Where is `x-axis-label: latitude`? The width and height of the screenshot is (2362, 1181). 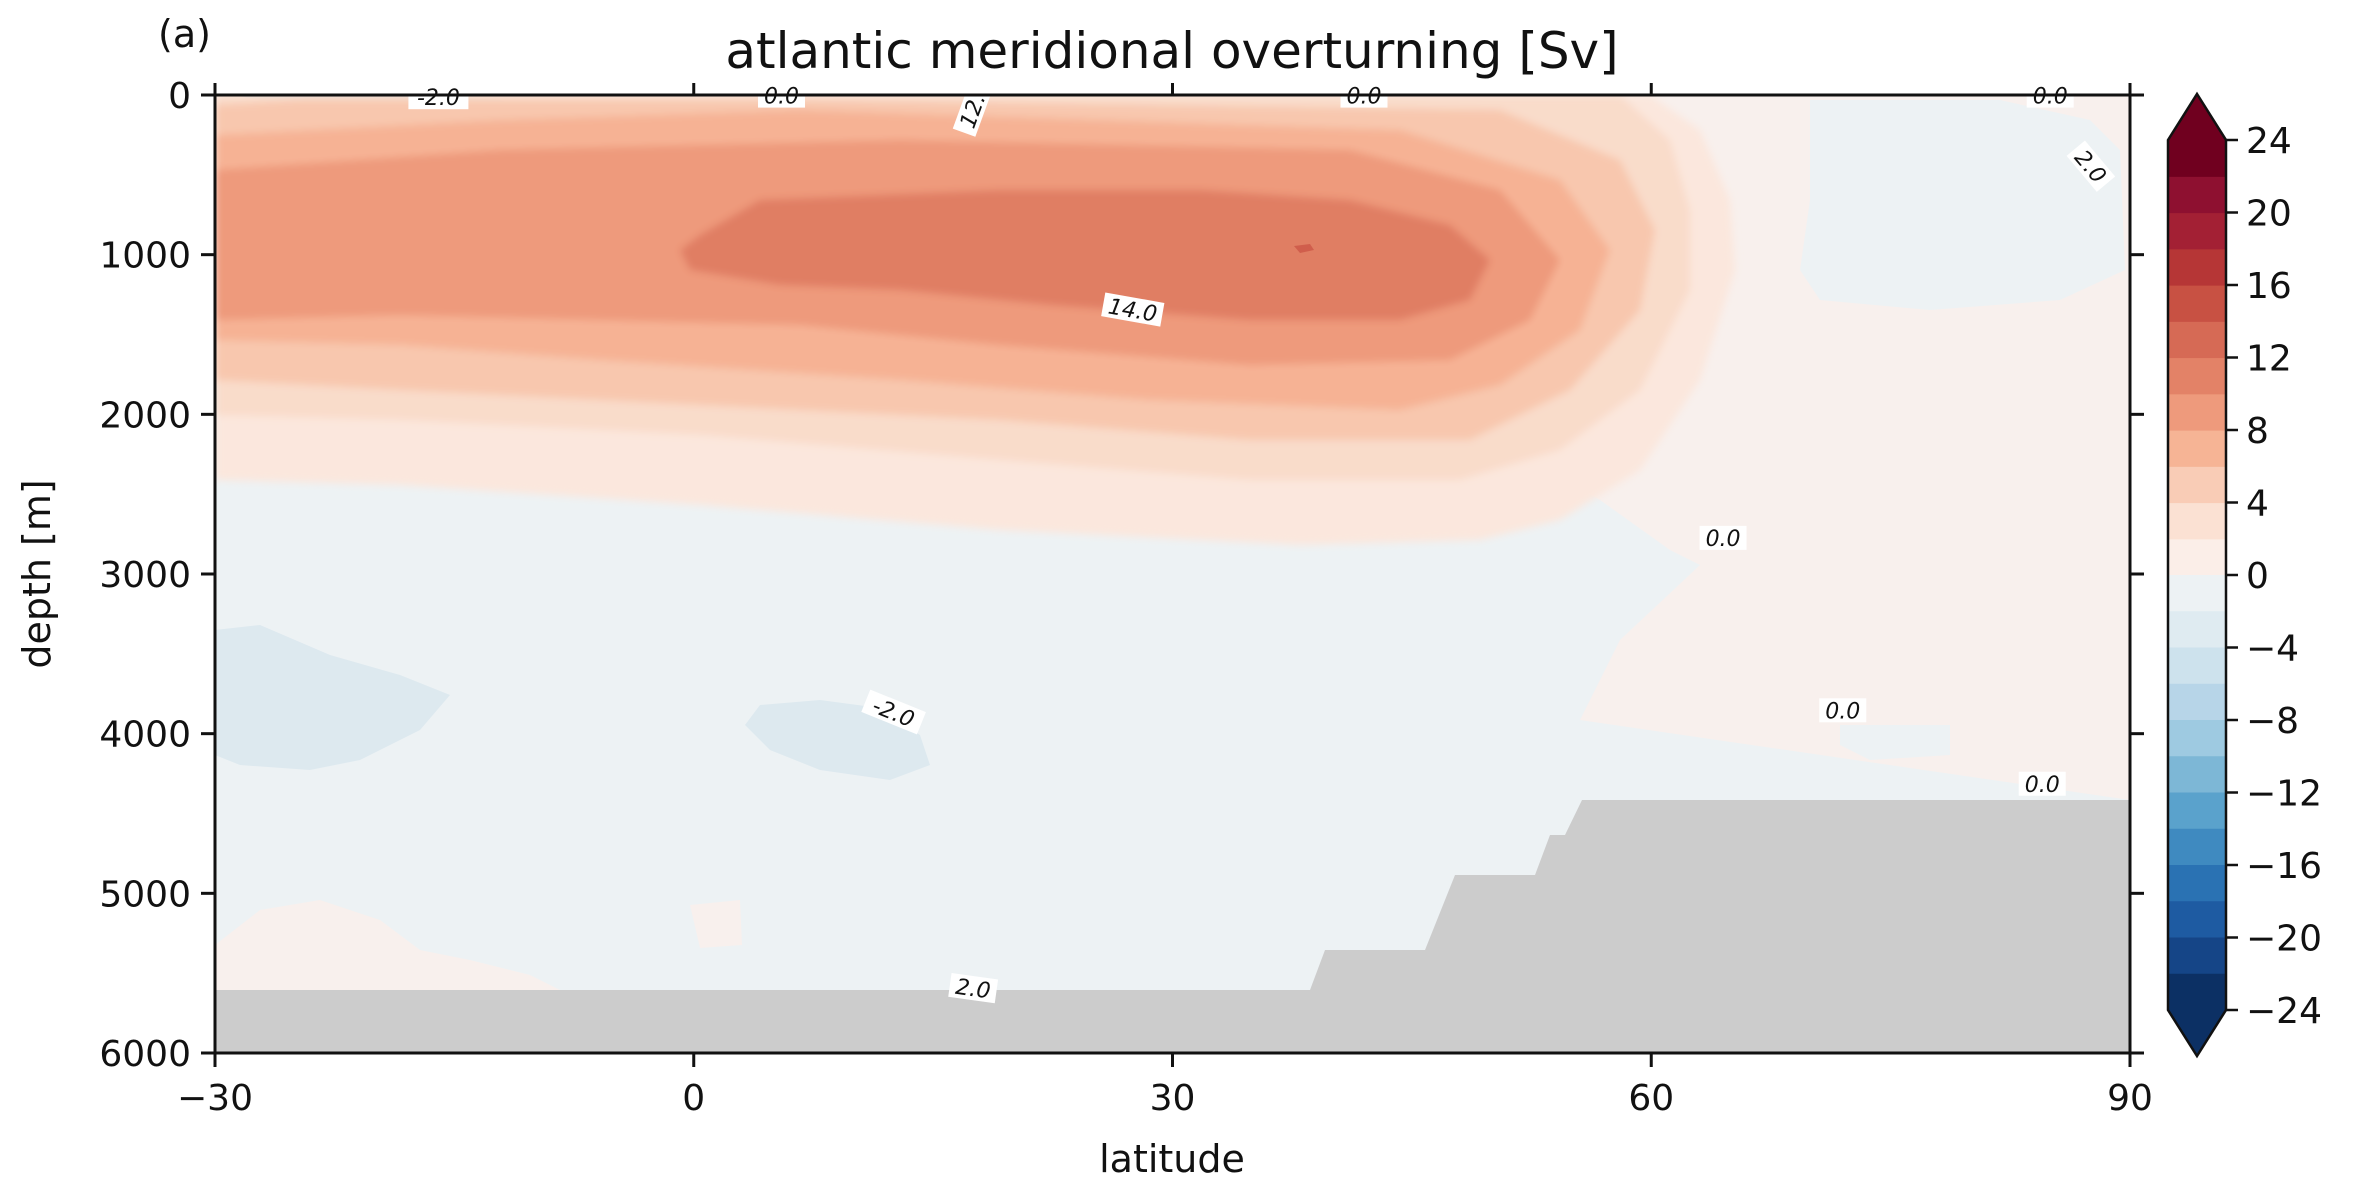
x-axis-label: latitude is located at coordinates (1172, 1159).